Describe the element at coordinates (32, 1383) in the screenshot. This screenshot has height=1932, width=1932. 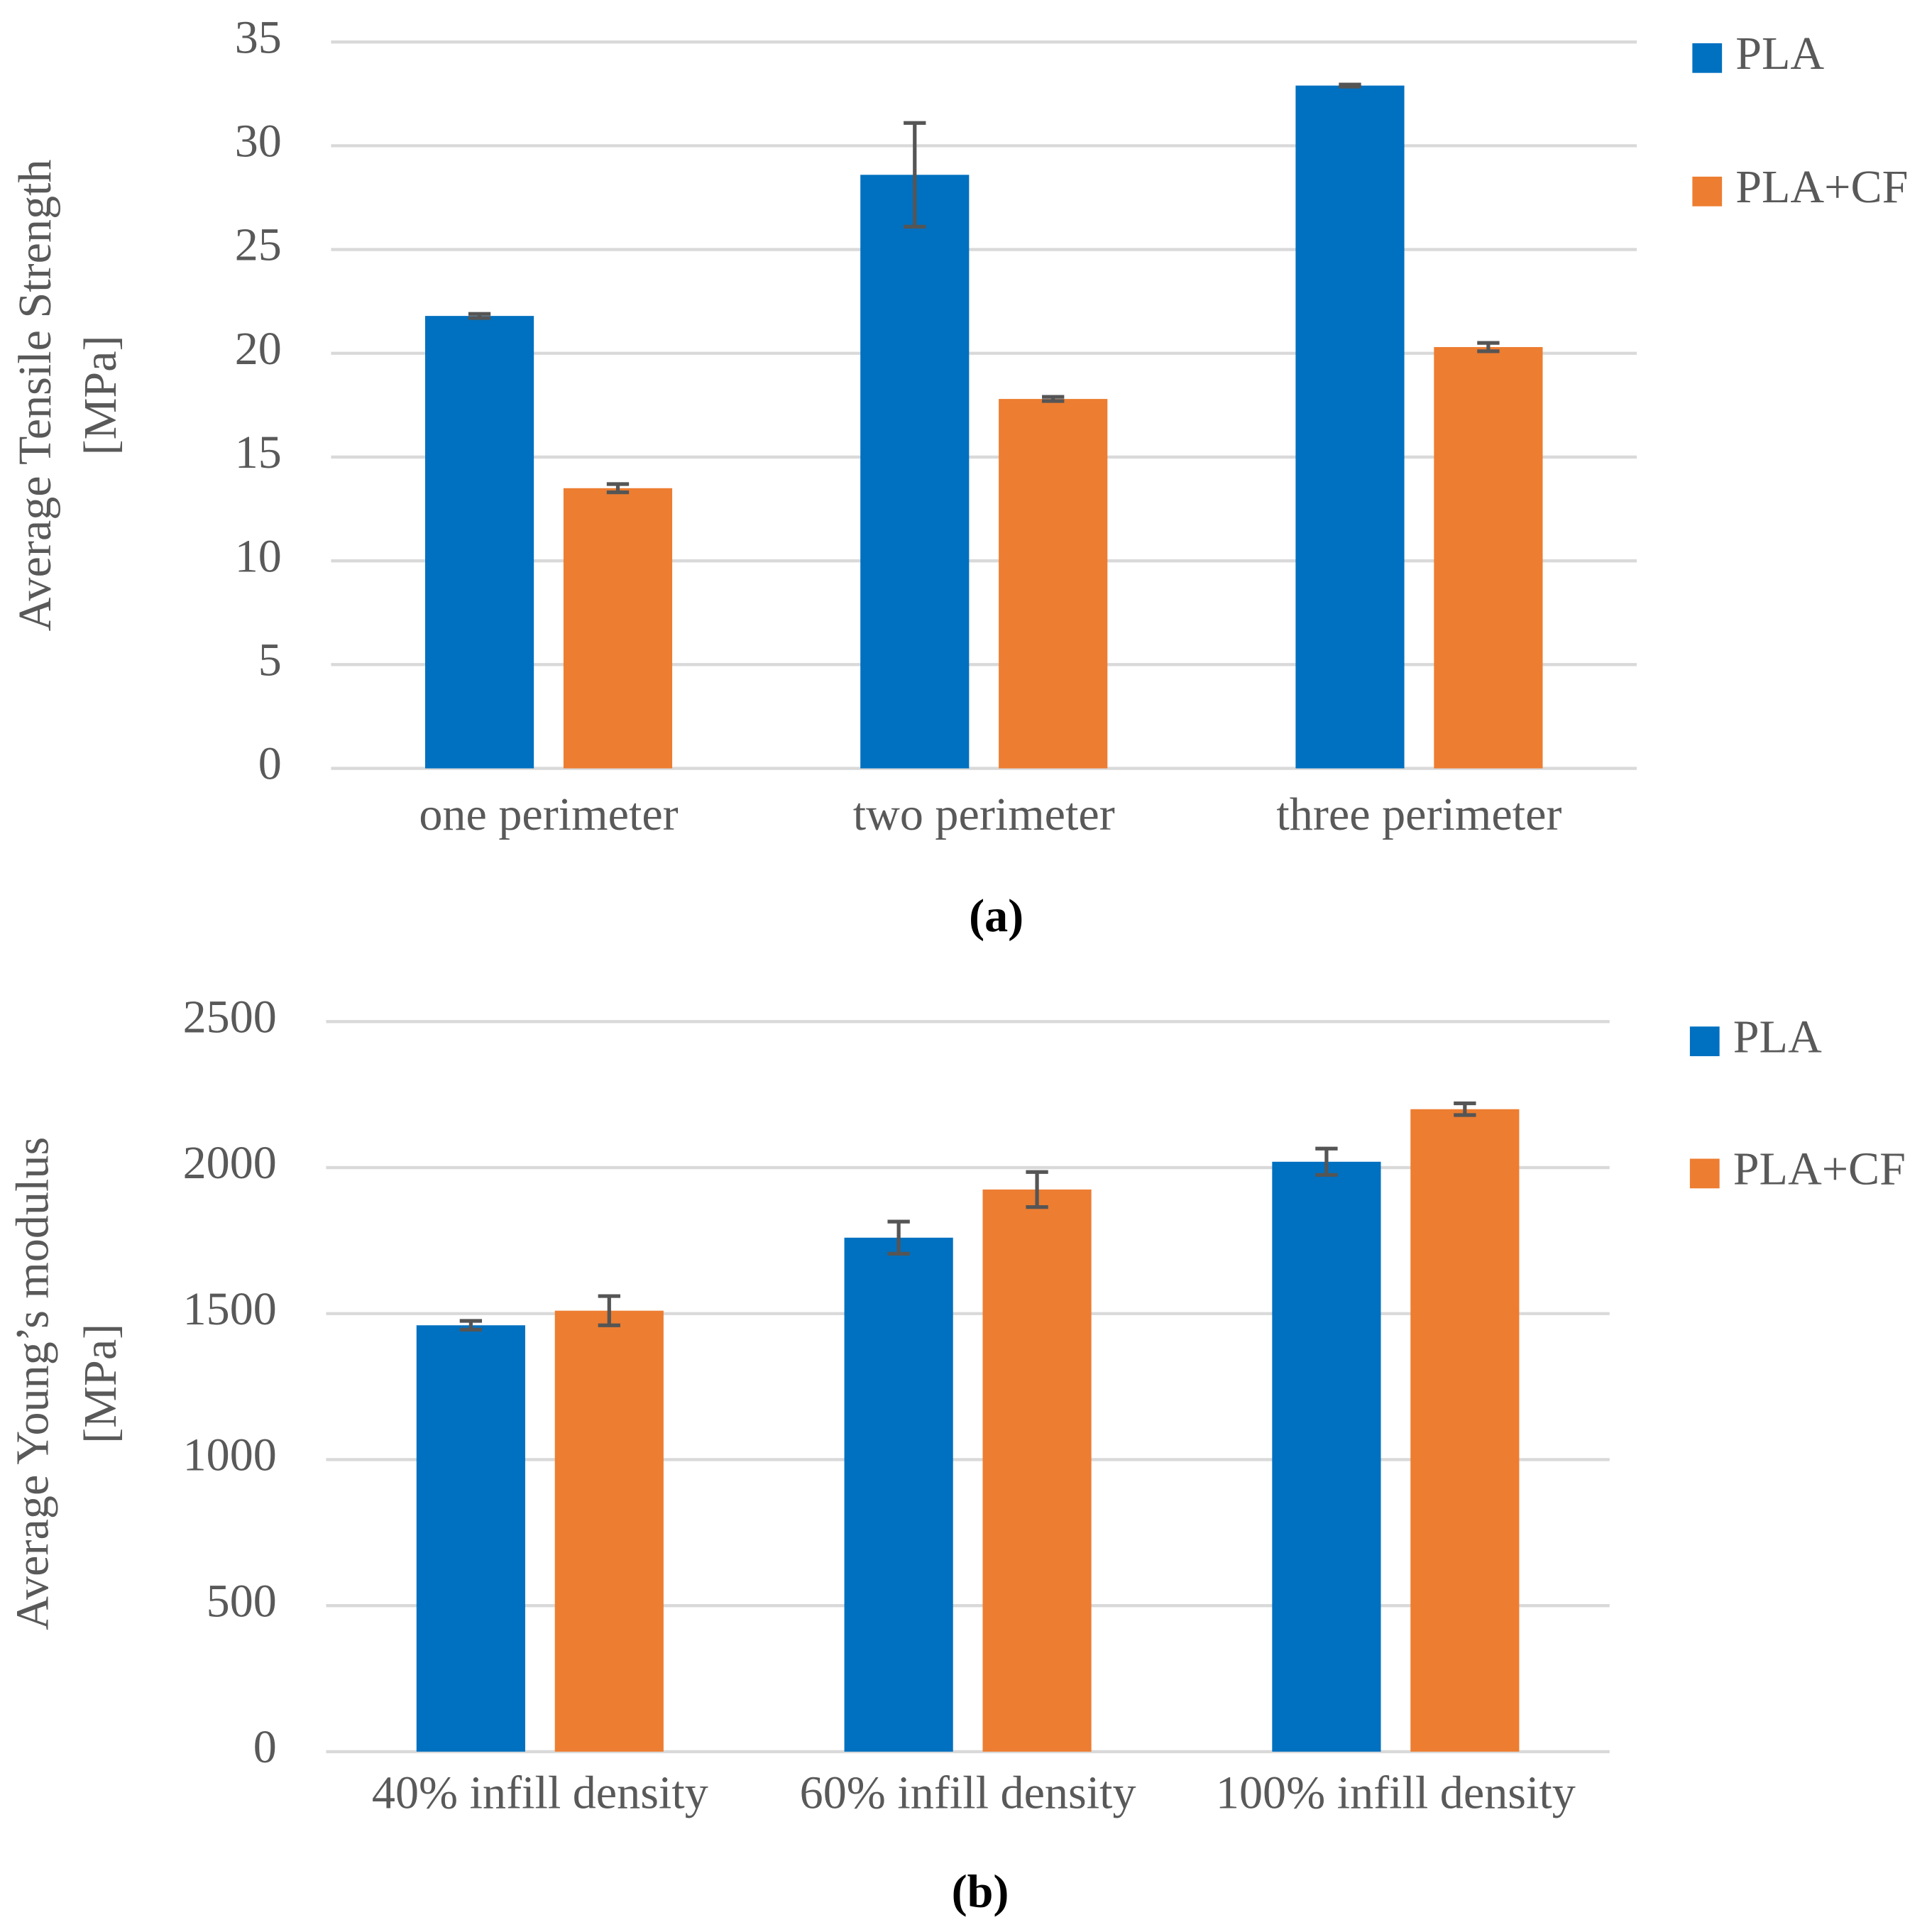
I see `y-axis-label: Average Young’s modulus` at that location.